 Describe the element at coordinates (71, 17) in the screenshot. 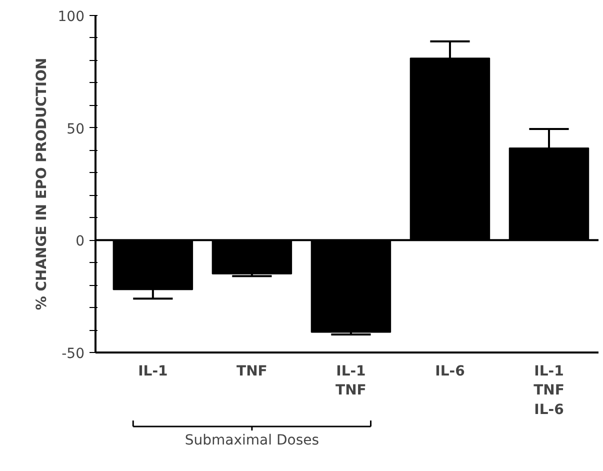

I see `y-tick-label: 100` at that location.